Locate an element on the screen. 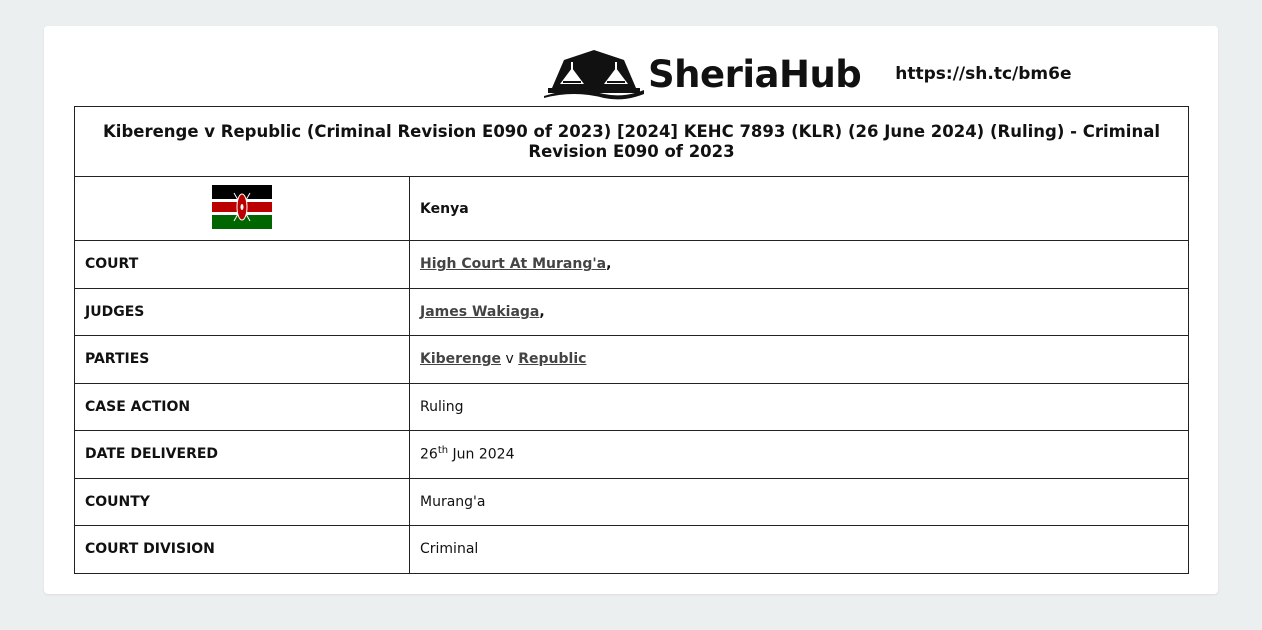 This screenshot has width=1262, height=630. table-row: COUNTY Murang'a is located at coordinates (631, 501).